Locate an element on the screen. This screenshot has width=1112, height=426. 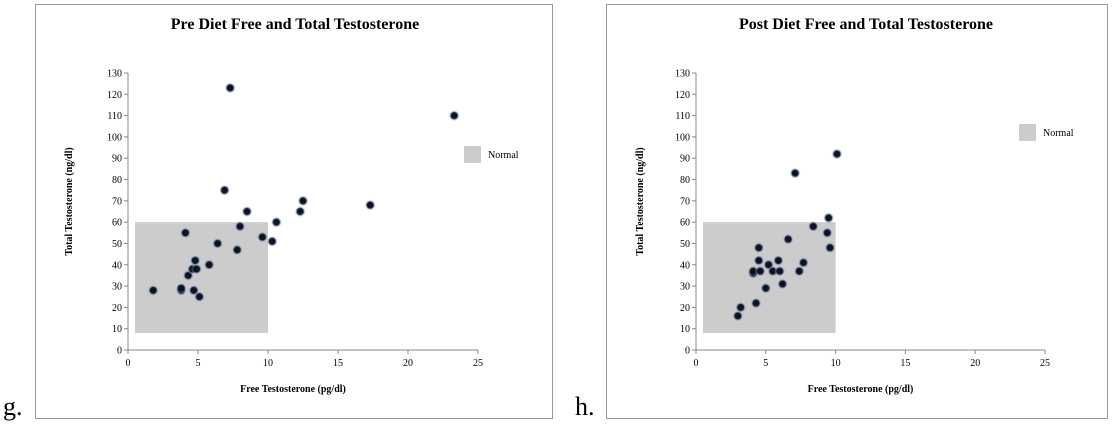
chart-title: Pre Diet Free and Total Testosterone is located at coordinates (295, 24).